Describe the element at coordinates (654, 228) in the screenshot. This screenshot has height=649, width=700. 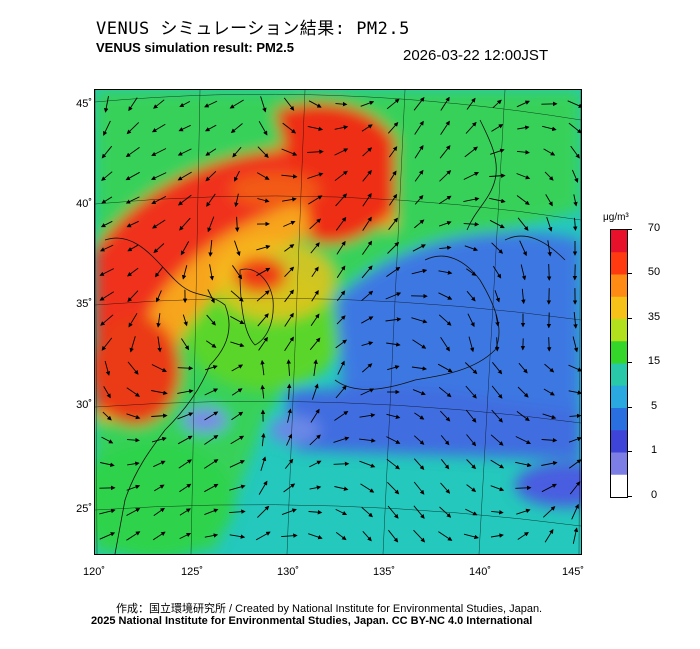
I see `colorbar-label-70: 70` at that location.